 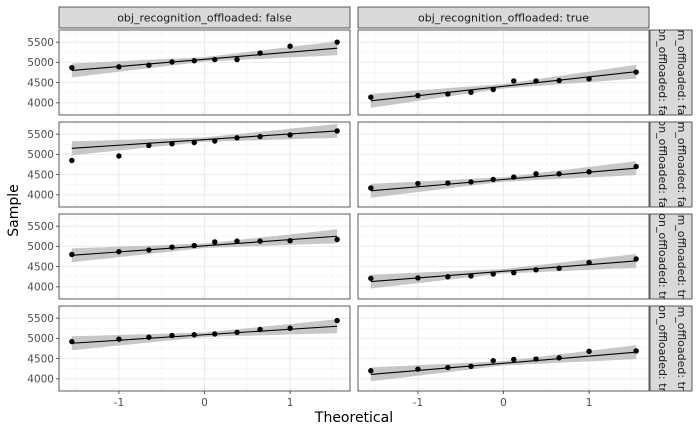 What do you see at coordinates (40, 155) in the screenshot?
I see `y-tick-label-r2-3: 5000` at bounding box center [40, 155].